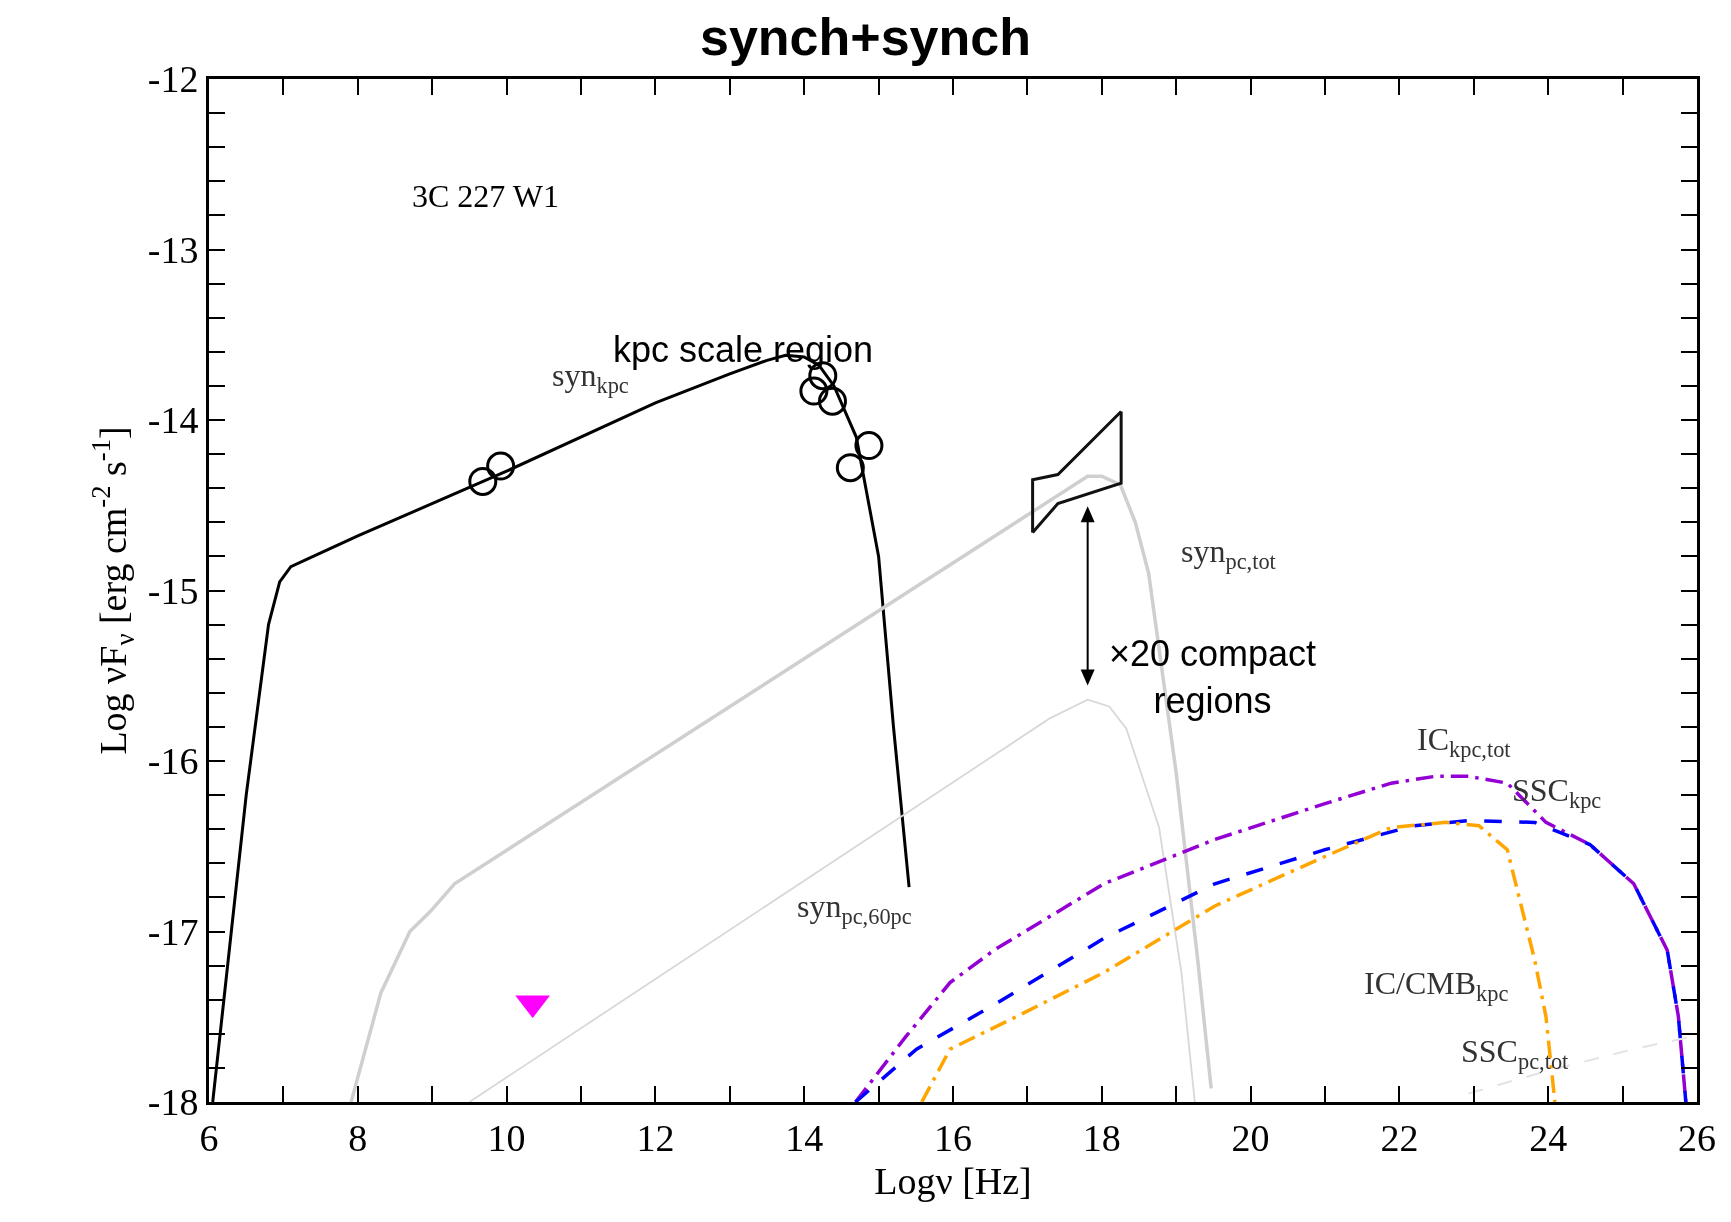 This screenshot has width=1731, height=1222. What do you see at coordinates (804, 1137) in the screenshot?
I see `x-tick-label: 14` at bounding box center [804, 1137].